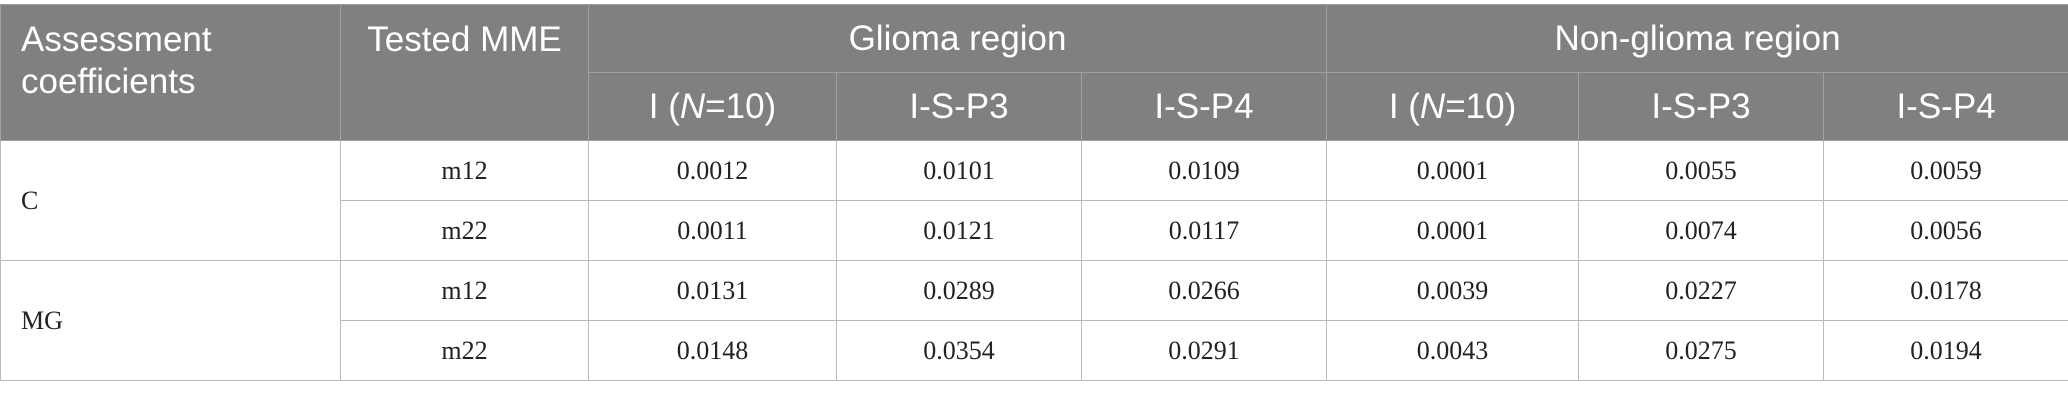  I want to click on coefficient-cell-c: C, so click(170, 200).